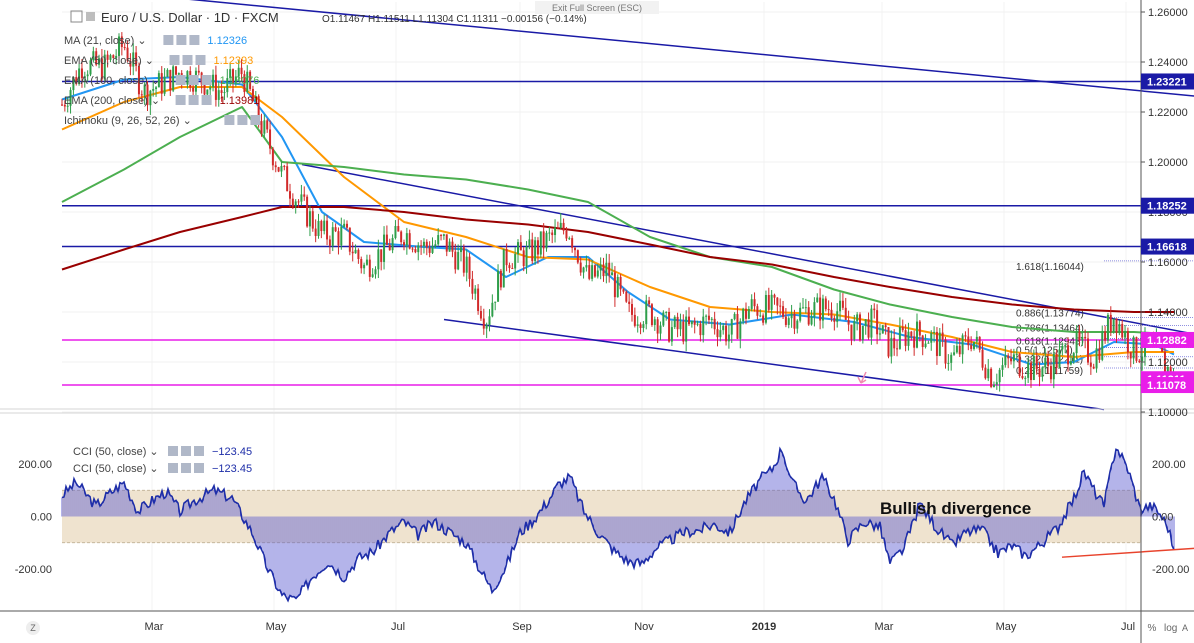  Describe the element at coordinates (1006, 627) in the screenshot. I see `time-tick-label: May` at that location.